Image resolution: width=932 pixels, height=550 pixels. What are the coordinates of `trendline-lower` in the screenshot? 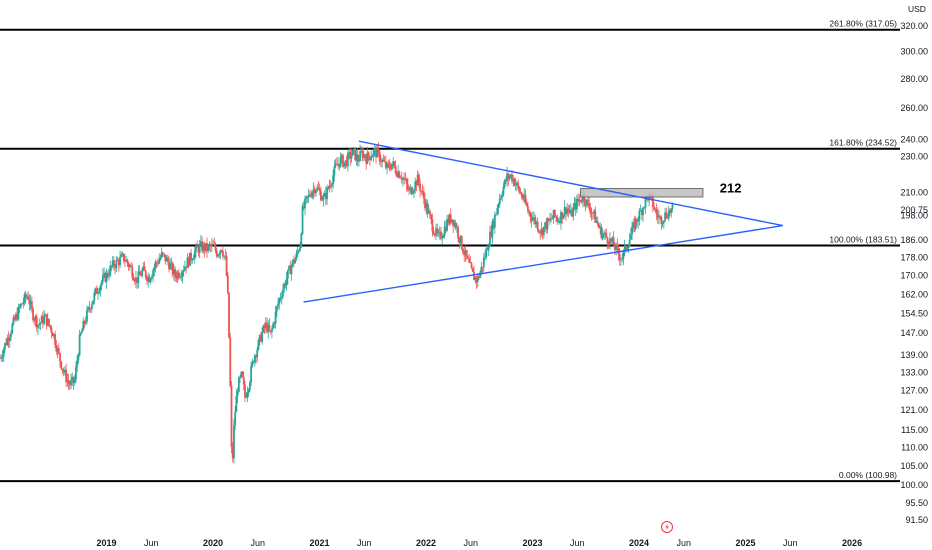 It's located at (543, 263).